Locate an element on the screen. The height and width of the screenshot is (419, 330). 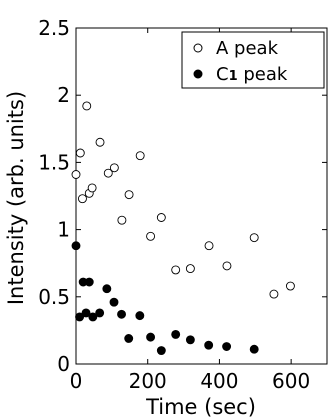
legend-label-c1-suffix: peak is located at coordinates (263, 74).